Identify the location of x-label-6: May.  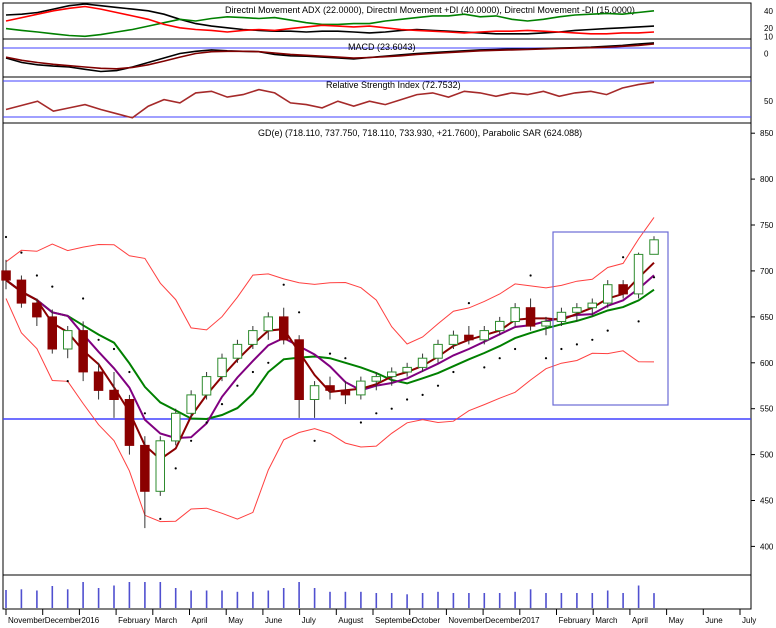
(235, 620).